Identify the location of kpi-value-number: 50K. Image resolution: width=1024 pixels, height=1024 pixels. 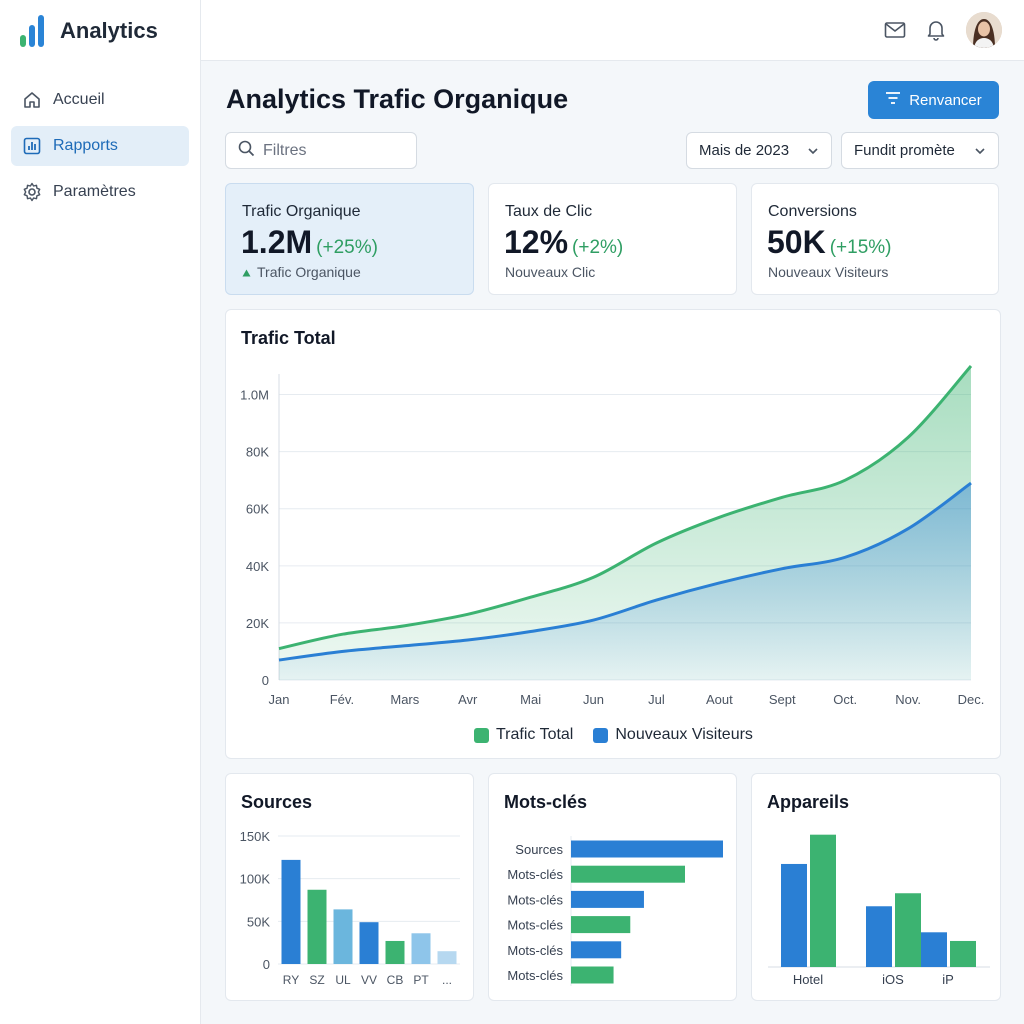
(796, 242).